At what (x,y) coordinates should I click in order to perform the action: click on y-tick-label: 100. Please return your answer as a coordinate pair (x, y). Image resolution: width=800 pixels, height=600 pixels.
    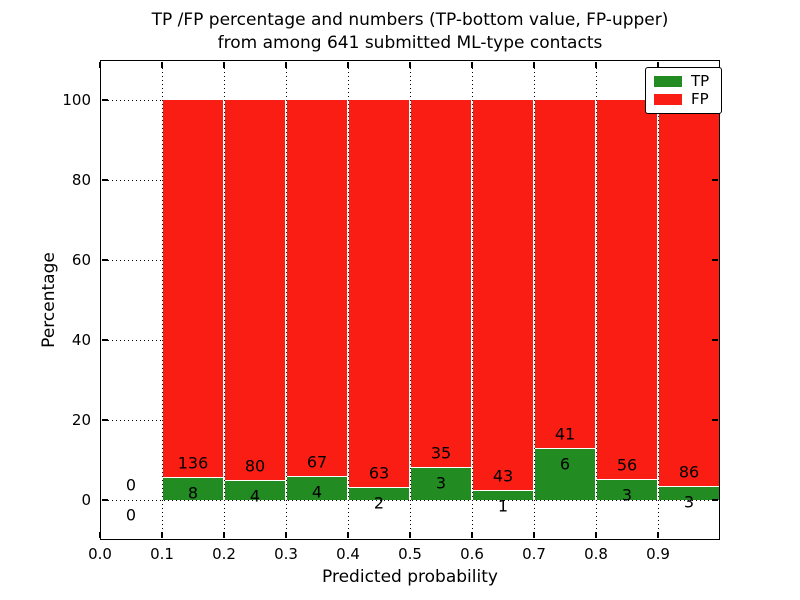
    Looking at the image, I should click on (76, 100).